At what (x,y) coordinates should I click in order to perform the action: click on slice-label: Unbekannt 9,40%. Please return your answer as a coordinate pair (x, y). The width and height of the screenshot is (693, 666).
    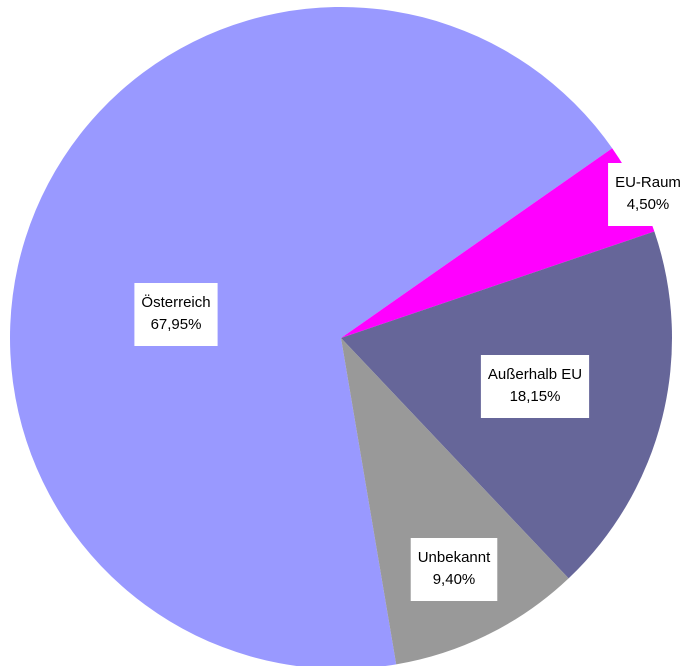
    Looking at the image, I should click on (454, 569).